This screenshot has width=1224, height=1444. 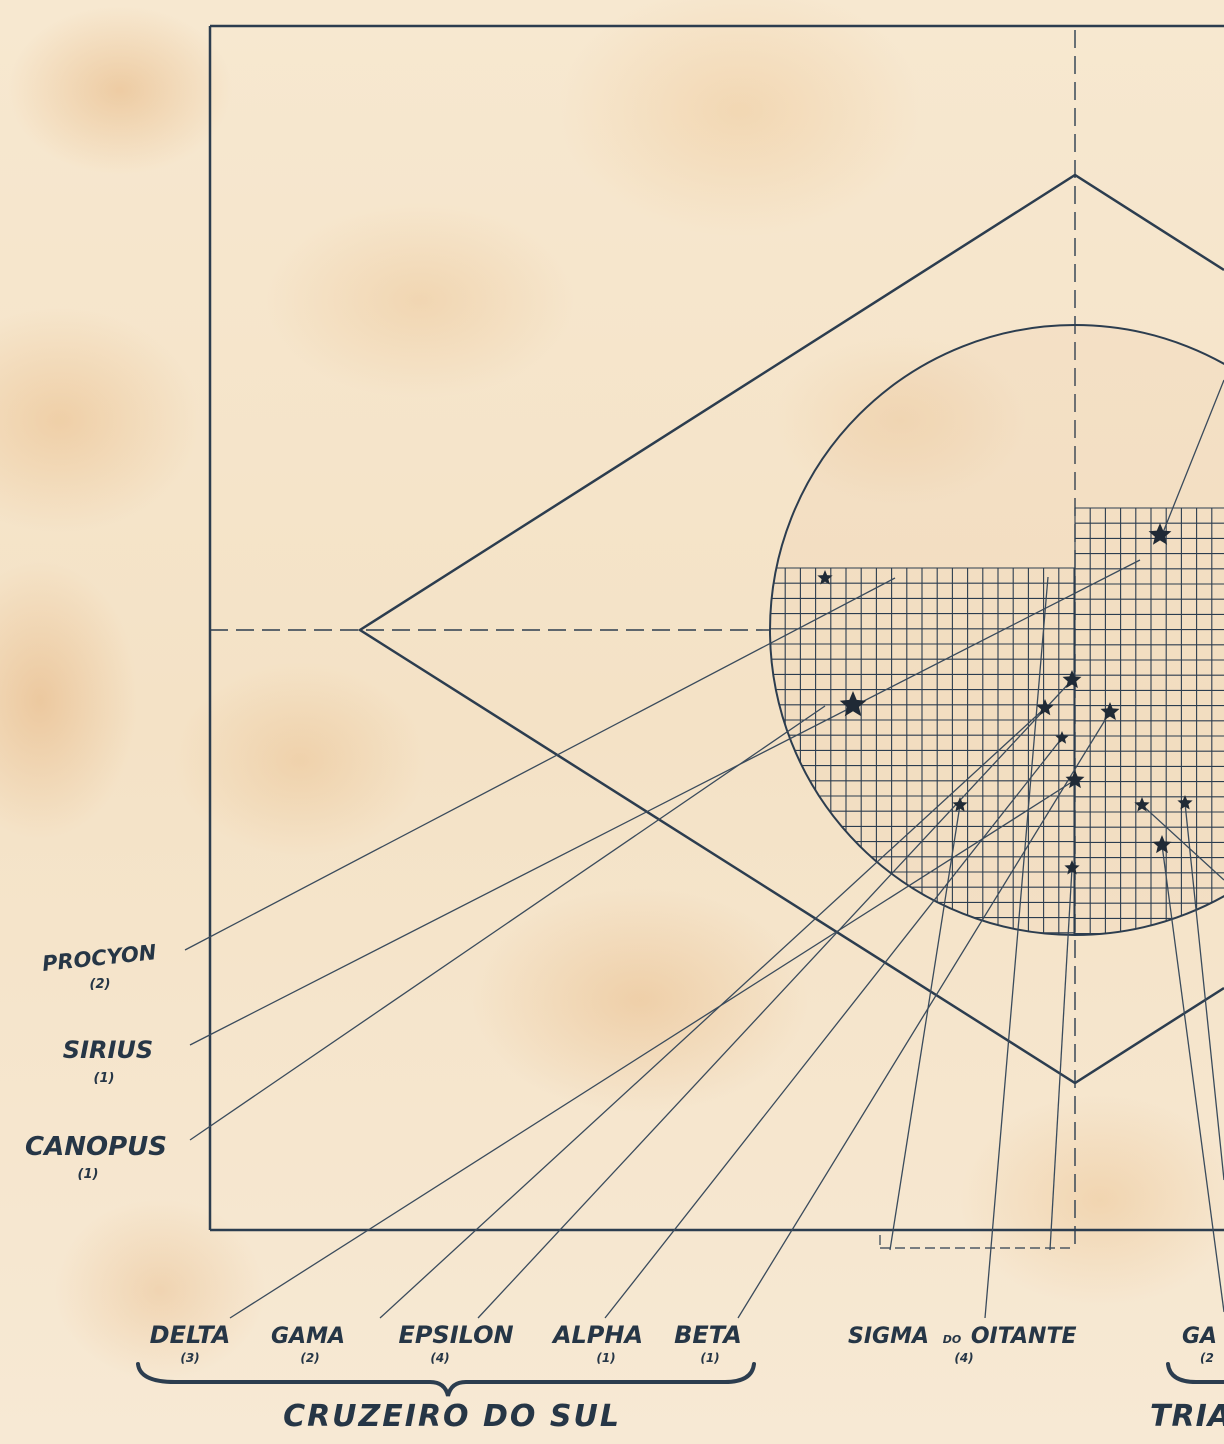 I want to click on cruzeiro-do-sul-label: CRUZEIRO DO SUL, so click(x=452, y=1416).